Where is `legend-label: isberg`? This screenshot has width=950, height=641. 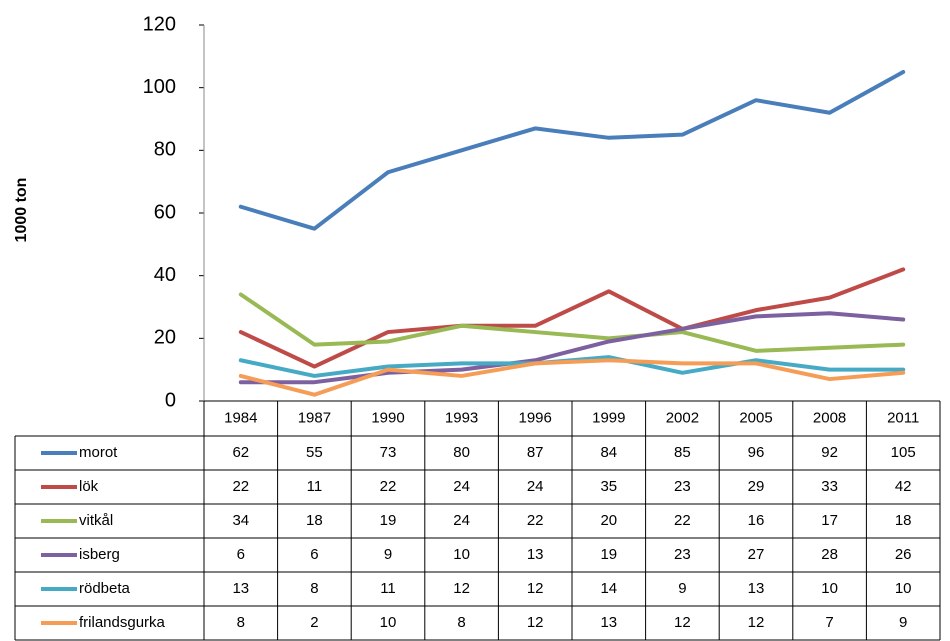
legend-label: isberg is located at coordinates (99, 554).